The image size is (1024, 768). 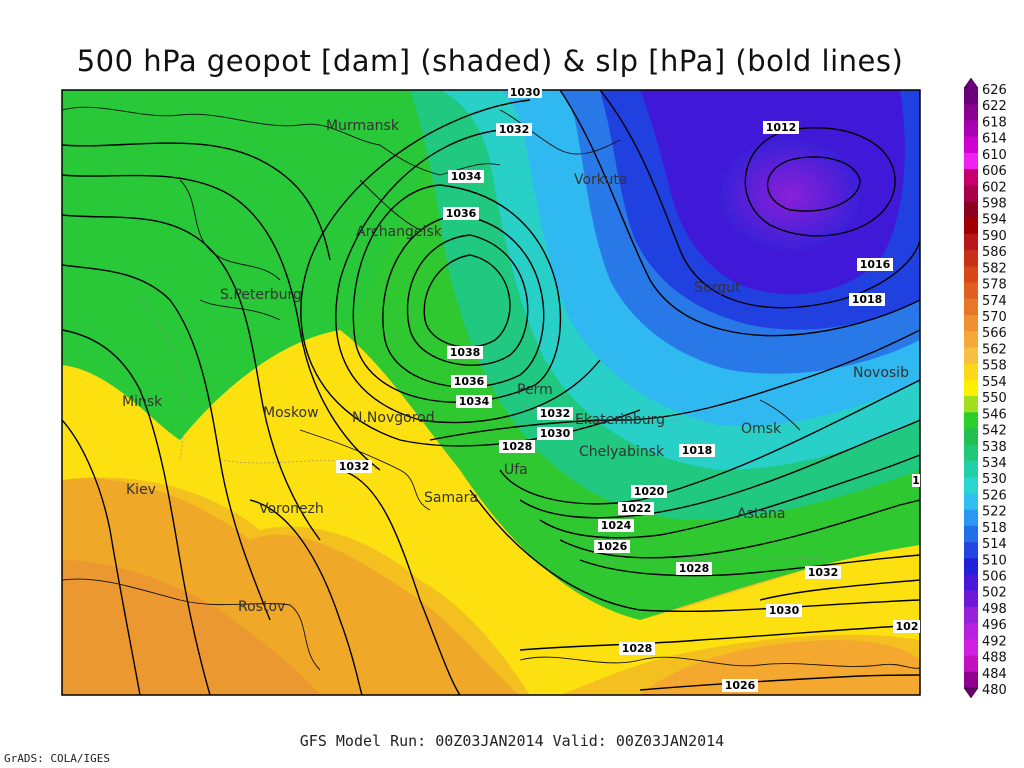 I want to click on isobar-label: 1026, so click(x=740, y=685).